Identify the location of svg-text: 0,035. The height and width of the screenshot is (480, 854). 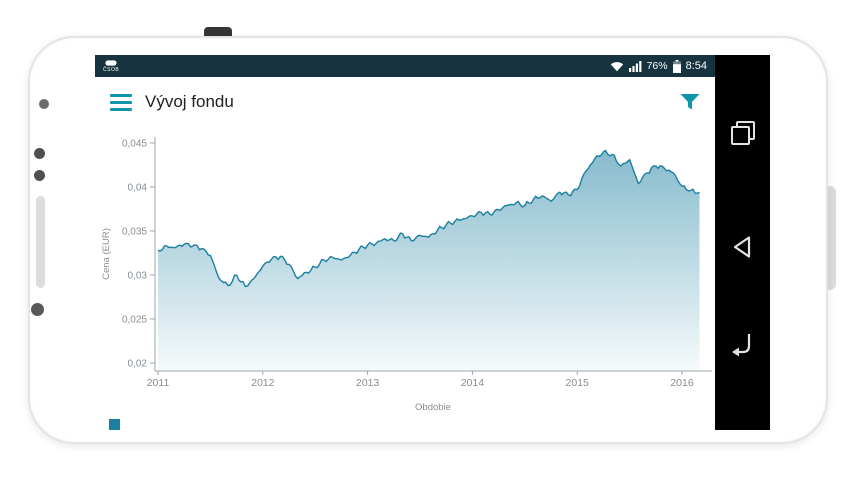
(134, 232).